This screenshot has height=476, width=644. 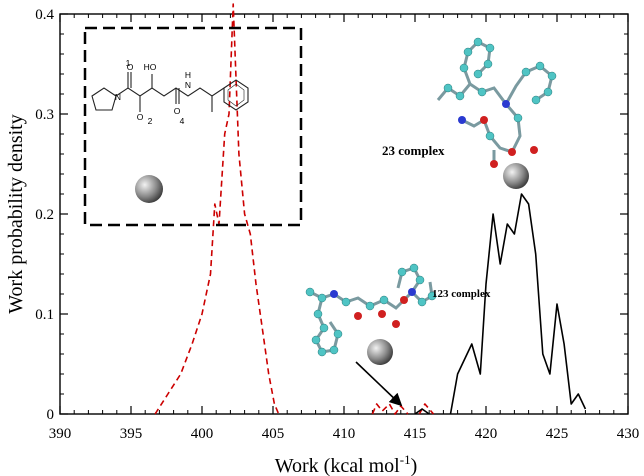 I want to click on x-tick-label: 430, so click(x=628, y=434).